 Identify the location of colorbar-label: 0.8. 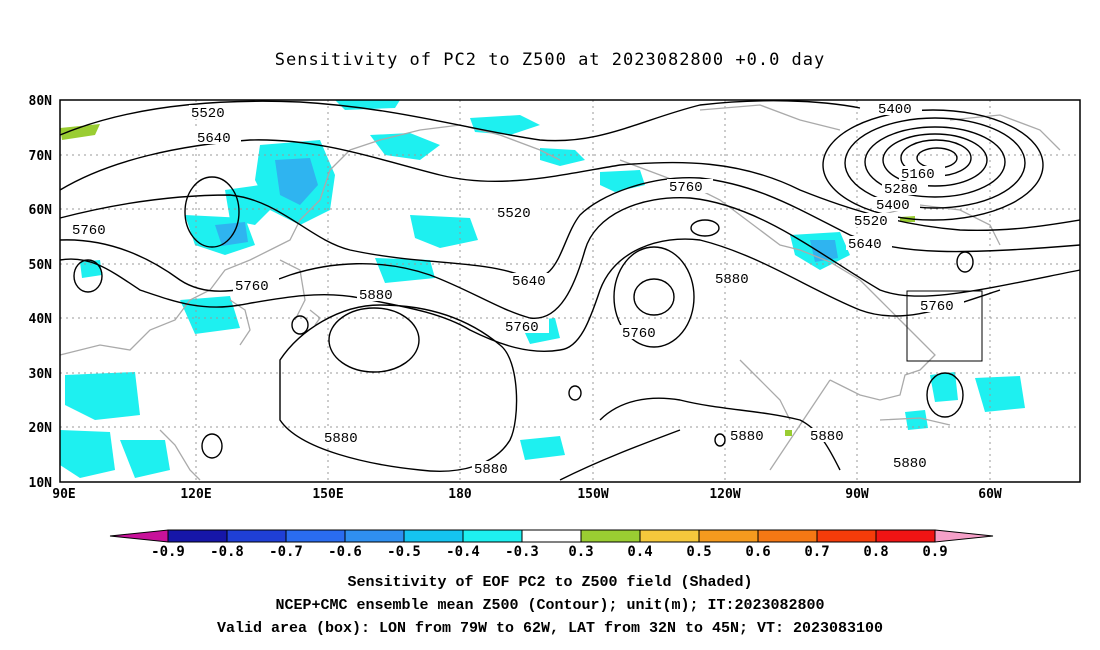
(875, 552).